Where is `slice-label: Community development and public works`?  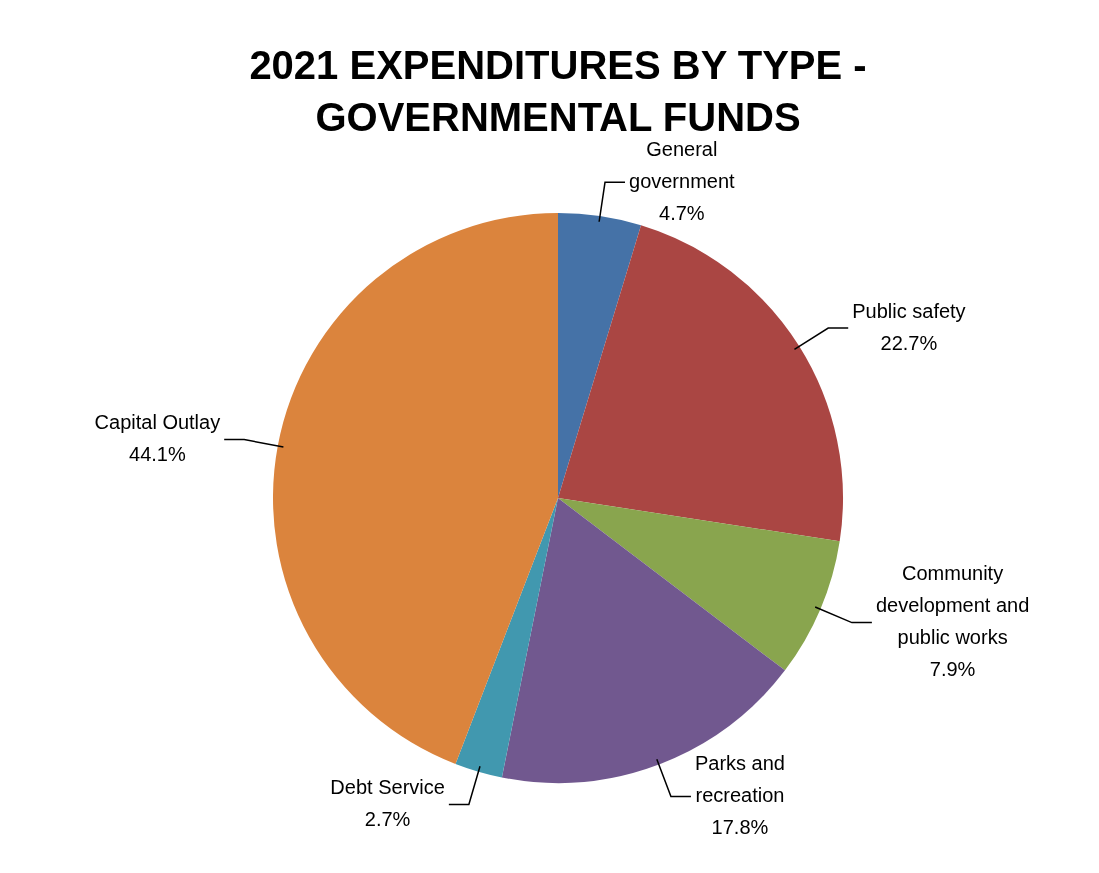
slice-label: Community development and public works is located at coordinates (952, 605).